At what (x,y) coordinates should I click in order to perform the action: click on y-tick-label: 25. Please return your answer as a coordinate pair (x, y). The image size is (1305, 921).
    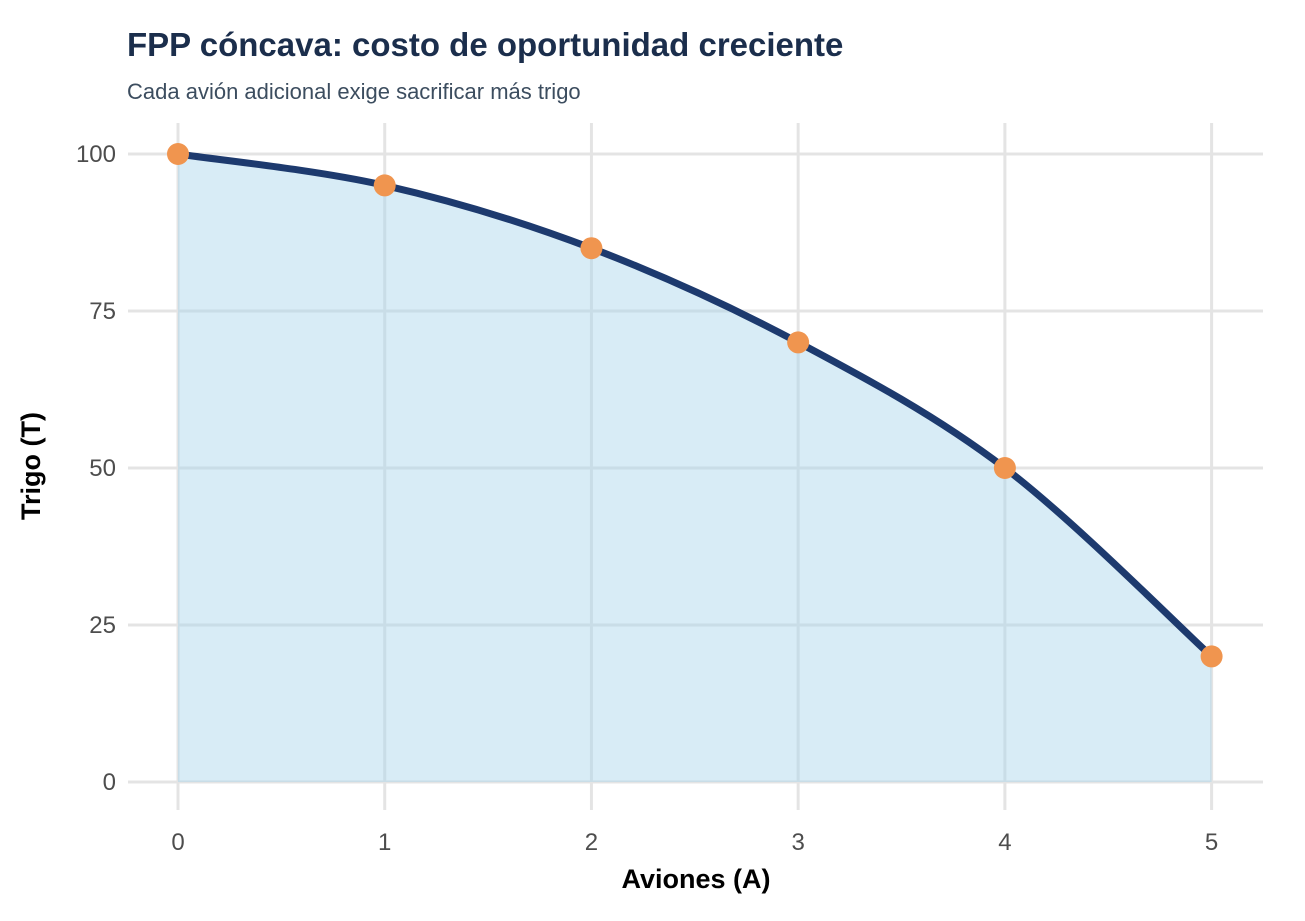
    Looking at the image, I should click on (102, 625).